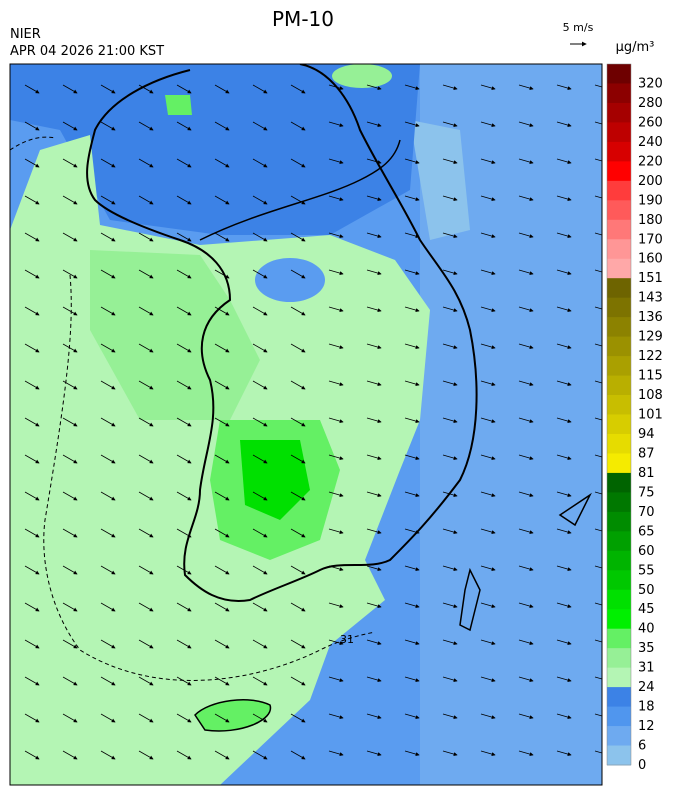 The width and height of the screenshot is (673, 799). Describe the element at coordinates (646, 492) in the screenshot. I see `colorbar-label: 75` at that location.